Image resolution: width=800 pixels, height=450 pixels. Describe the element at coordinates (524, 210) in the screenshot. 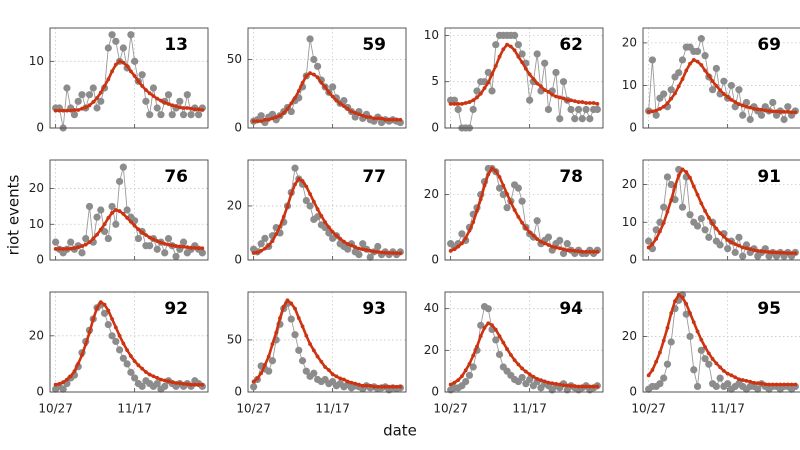

I see `plot-background` at that location.